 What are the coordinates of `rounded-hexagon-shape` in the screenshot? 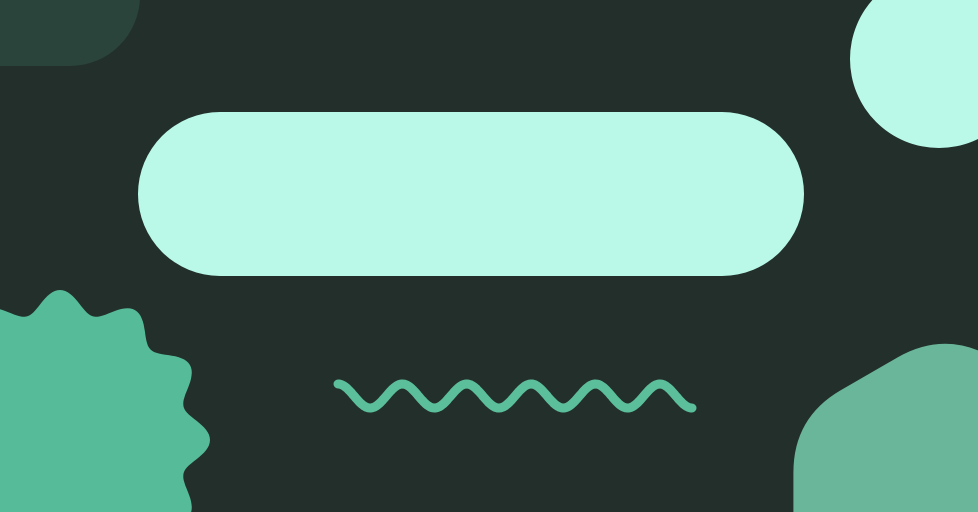 It's located at (885, 427).